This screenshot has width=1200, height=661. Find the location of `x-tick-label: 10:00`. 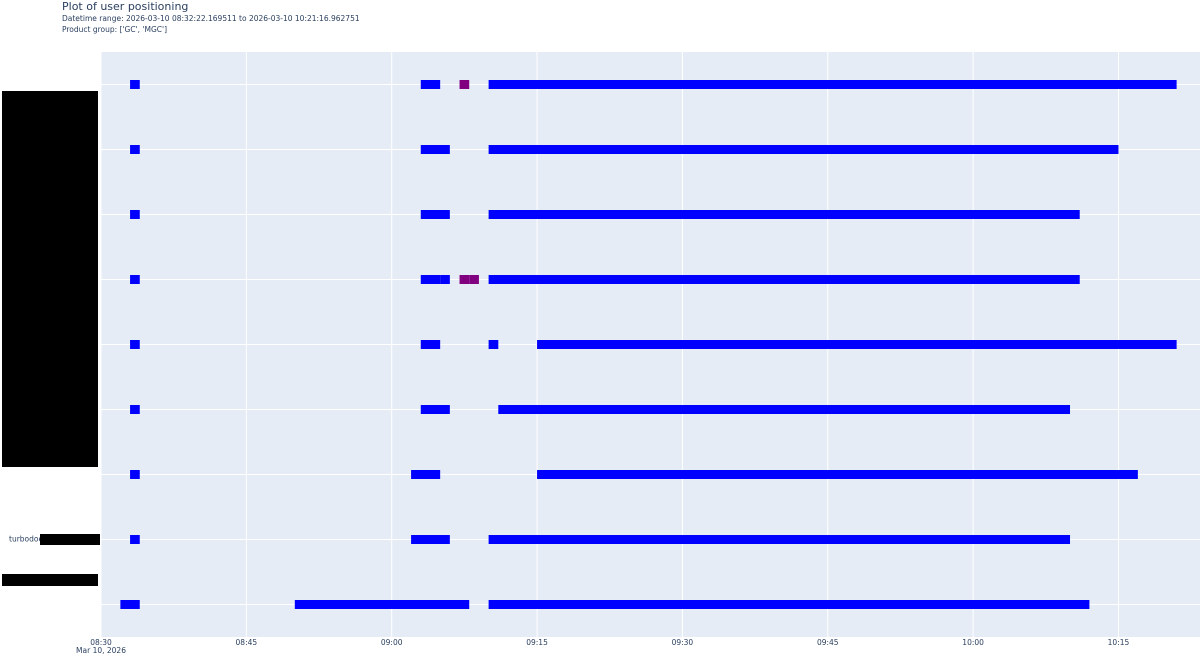

x-tick-label: 10:00 is located at coordinates (973, 642).